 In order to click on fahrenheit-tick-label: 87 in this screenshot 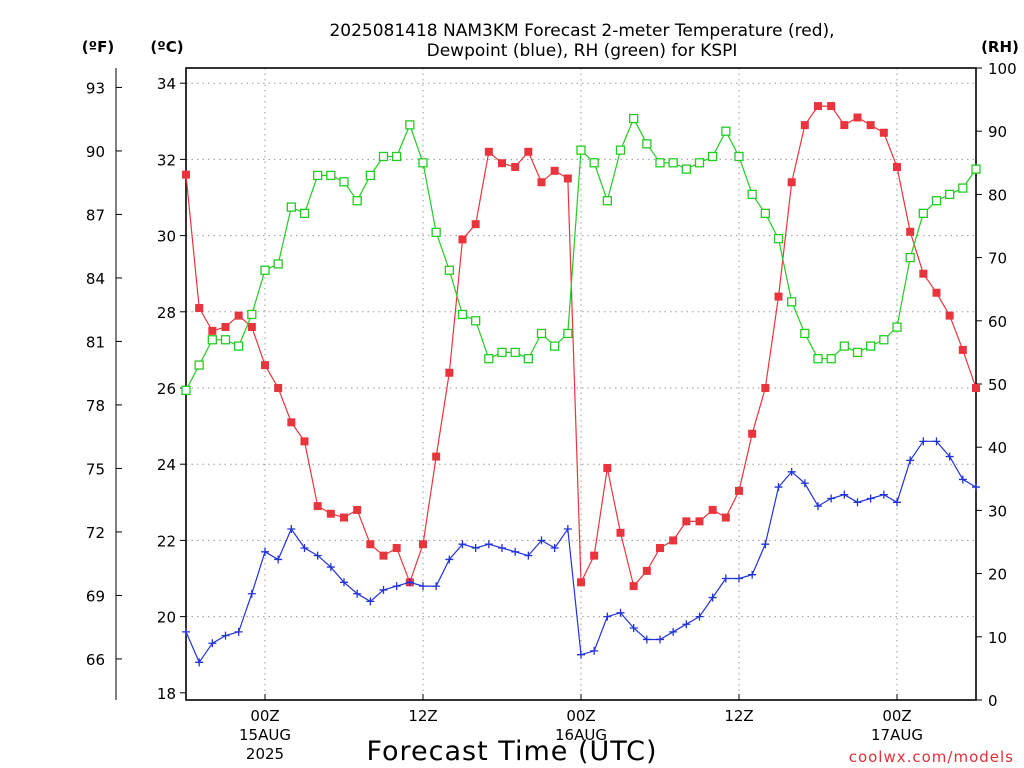, I will do `click(95, 215)`.